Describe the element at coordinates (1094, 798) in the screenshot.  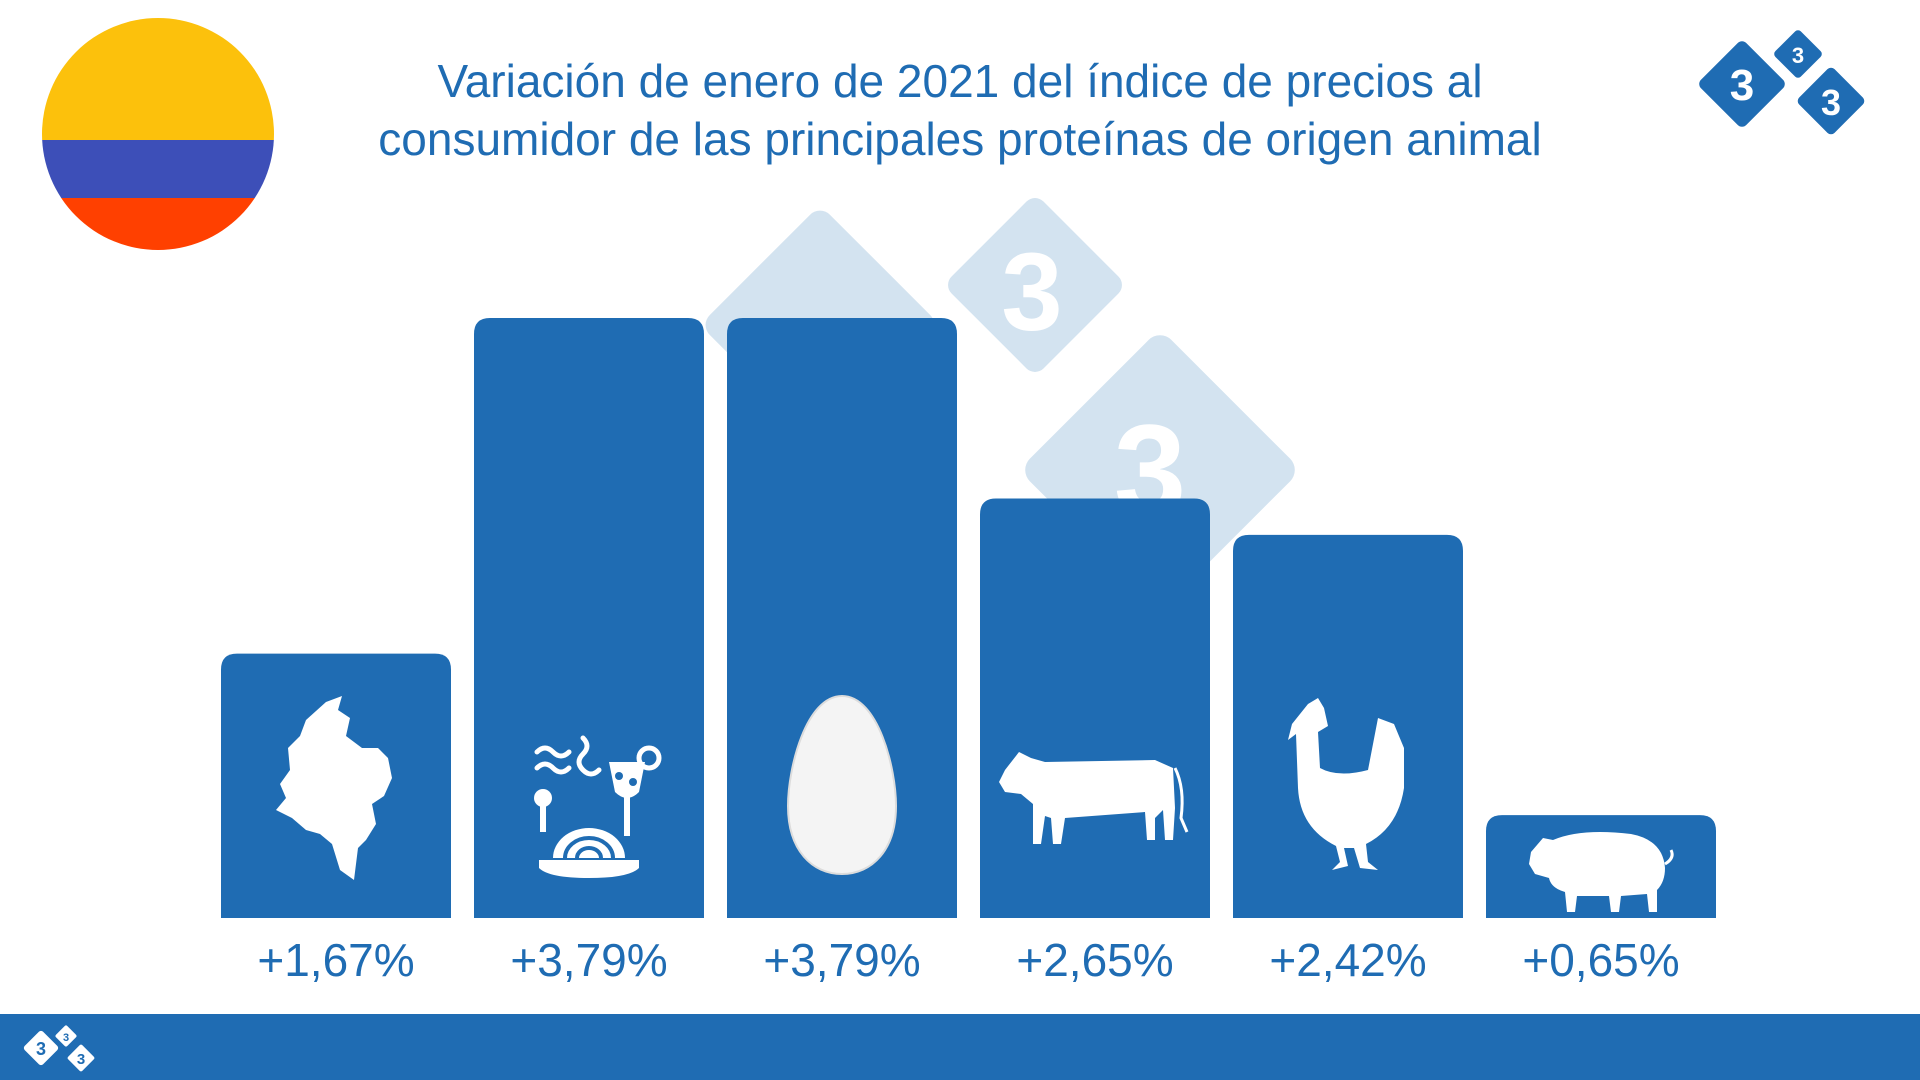
I see `cow-icon` at that location.